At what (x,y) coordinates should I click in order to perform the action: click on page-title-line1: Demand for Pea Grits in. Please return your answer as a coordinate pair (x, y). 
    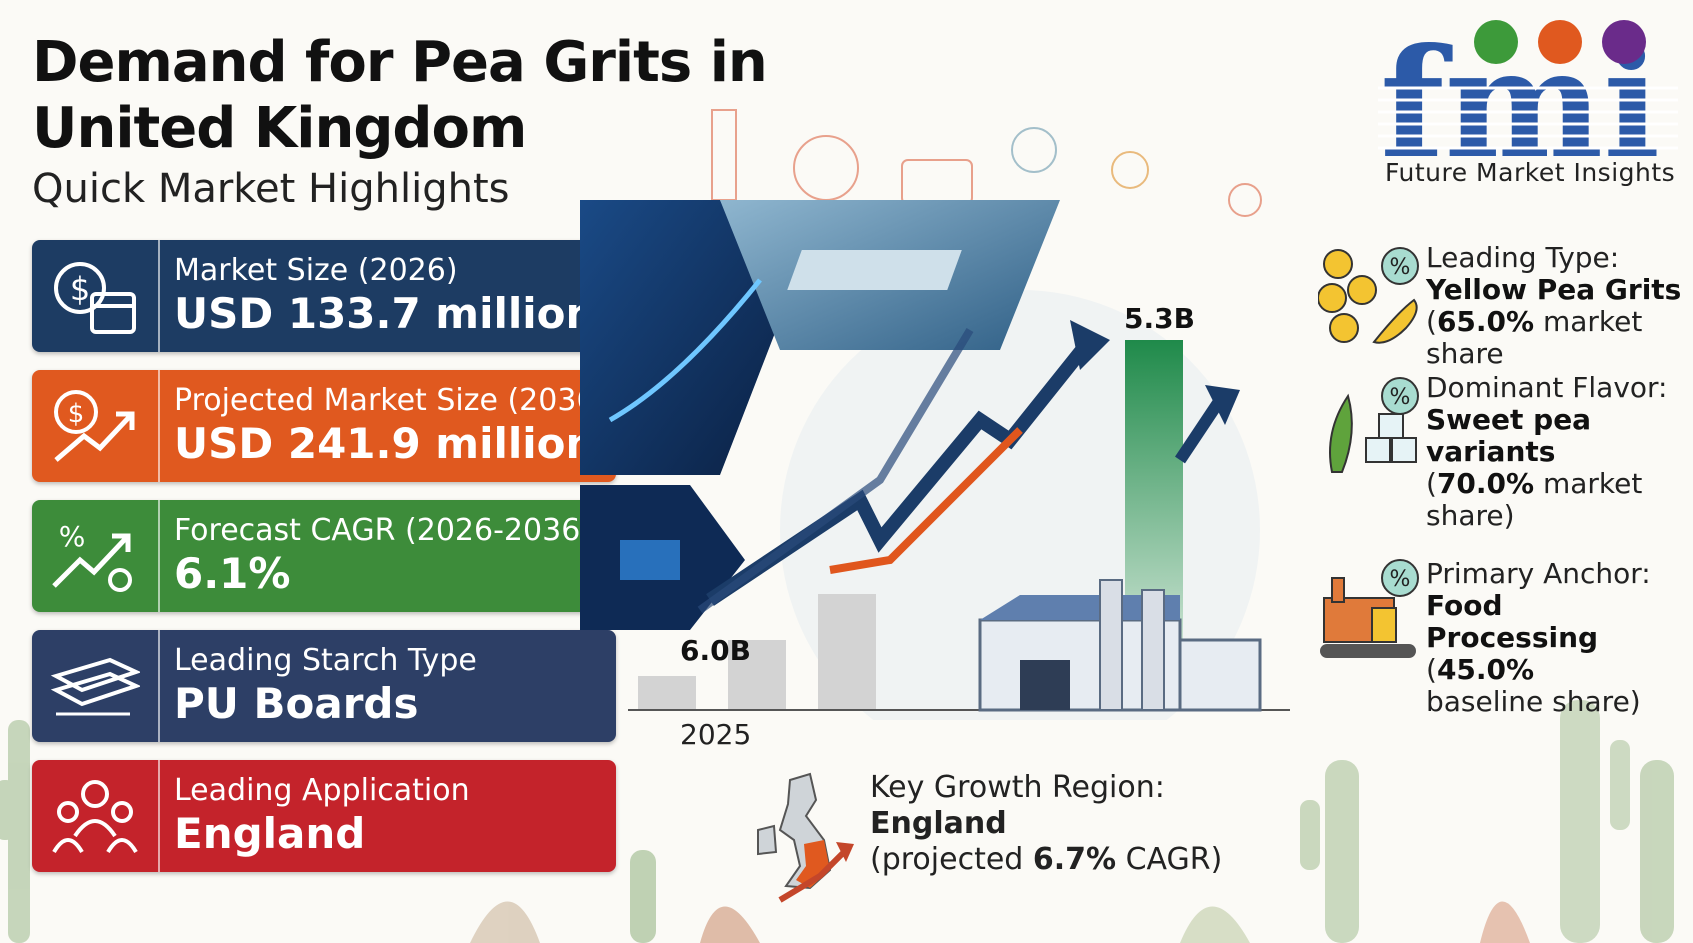
    Looking at the image, I should click on (400, 62).